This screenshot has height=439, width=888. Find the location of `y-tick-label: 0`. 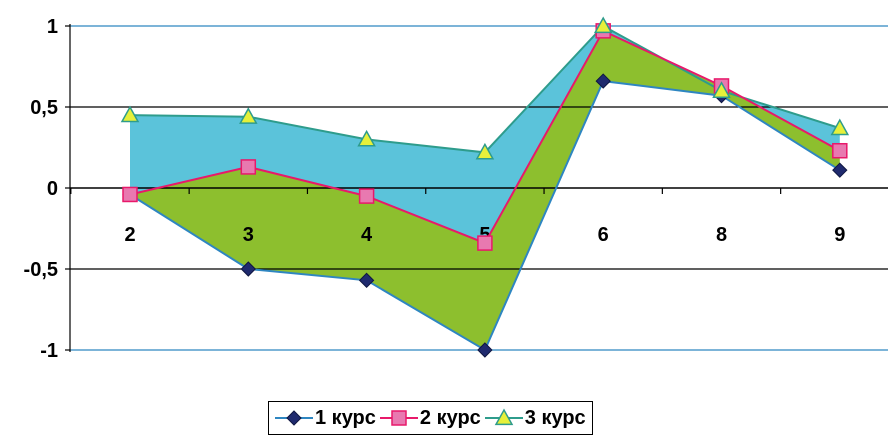

y-tick-label: 0 is located at coordinates (52, 189).